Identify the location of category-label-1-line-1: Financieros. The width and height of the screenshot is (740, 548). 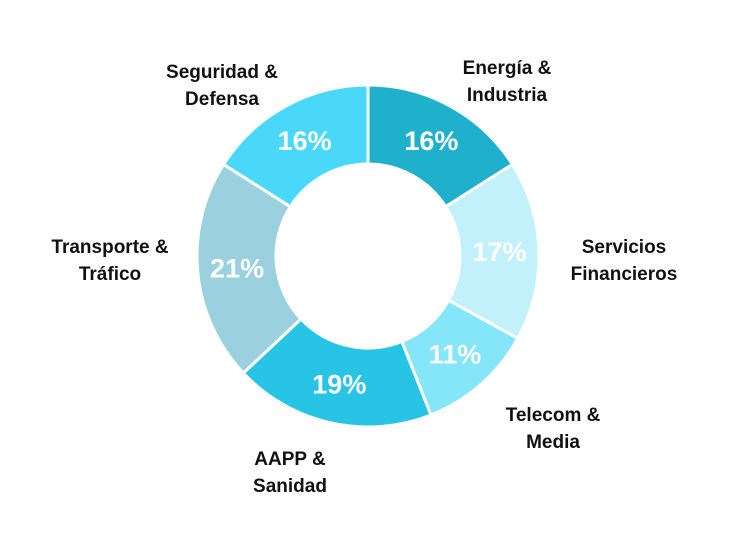
(624, 274).